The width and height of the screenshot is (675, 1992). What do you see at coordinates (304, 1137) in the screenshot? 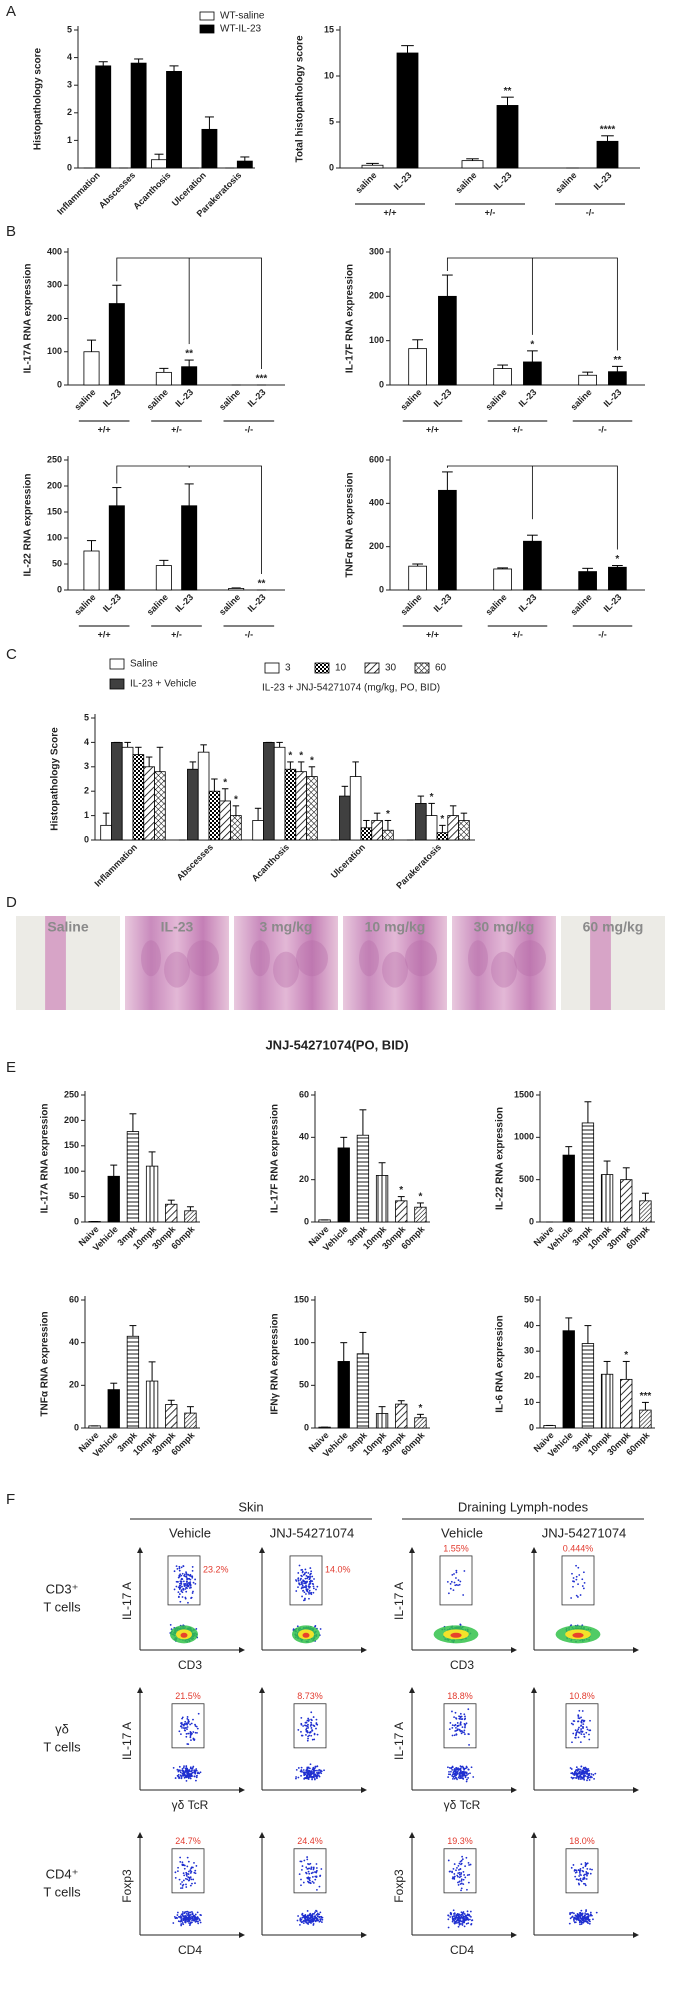
I see `y-tick-label: 40` at bounding box center [304, 1137].